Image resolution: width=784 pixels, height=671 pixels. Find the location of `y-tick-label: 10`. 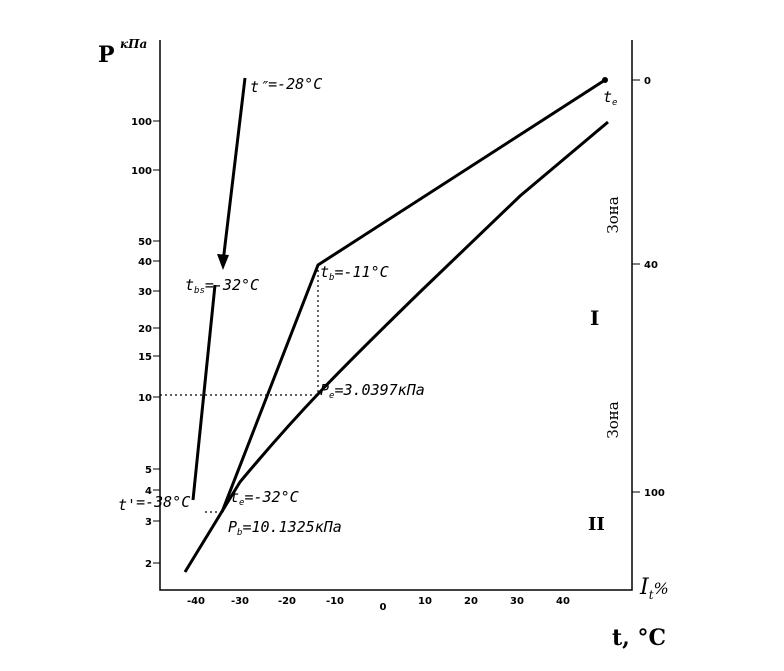

y-tick-label: 10 is located at coordinates (145, 398).